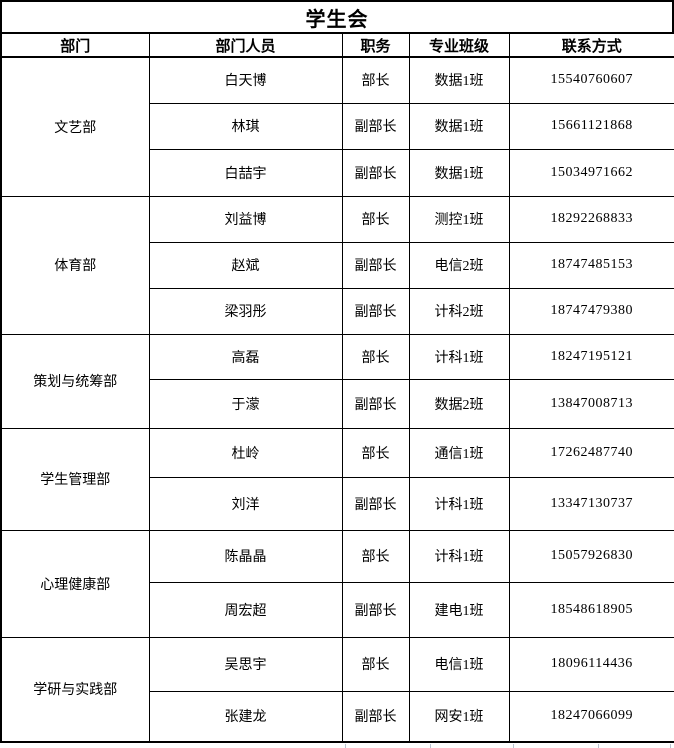 Image resolution: width=674 pixels, height=748 pixels. What do you see at coordinates (459, 265) in the screenshot?
I see `class-cell: 电信2班` at bounding box center [459, 265].